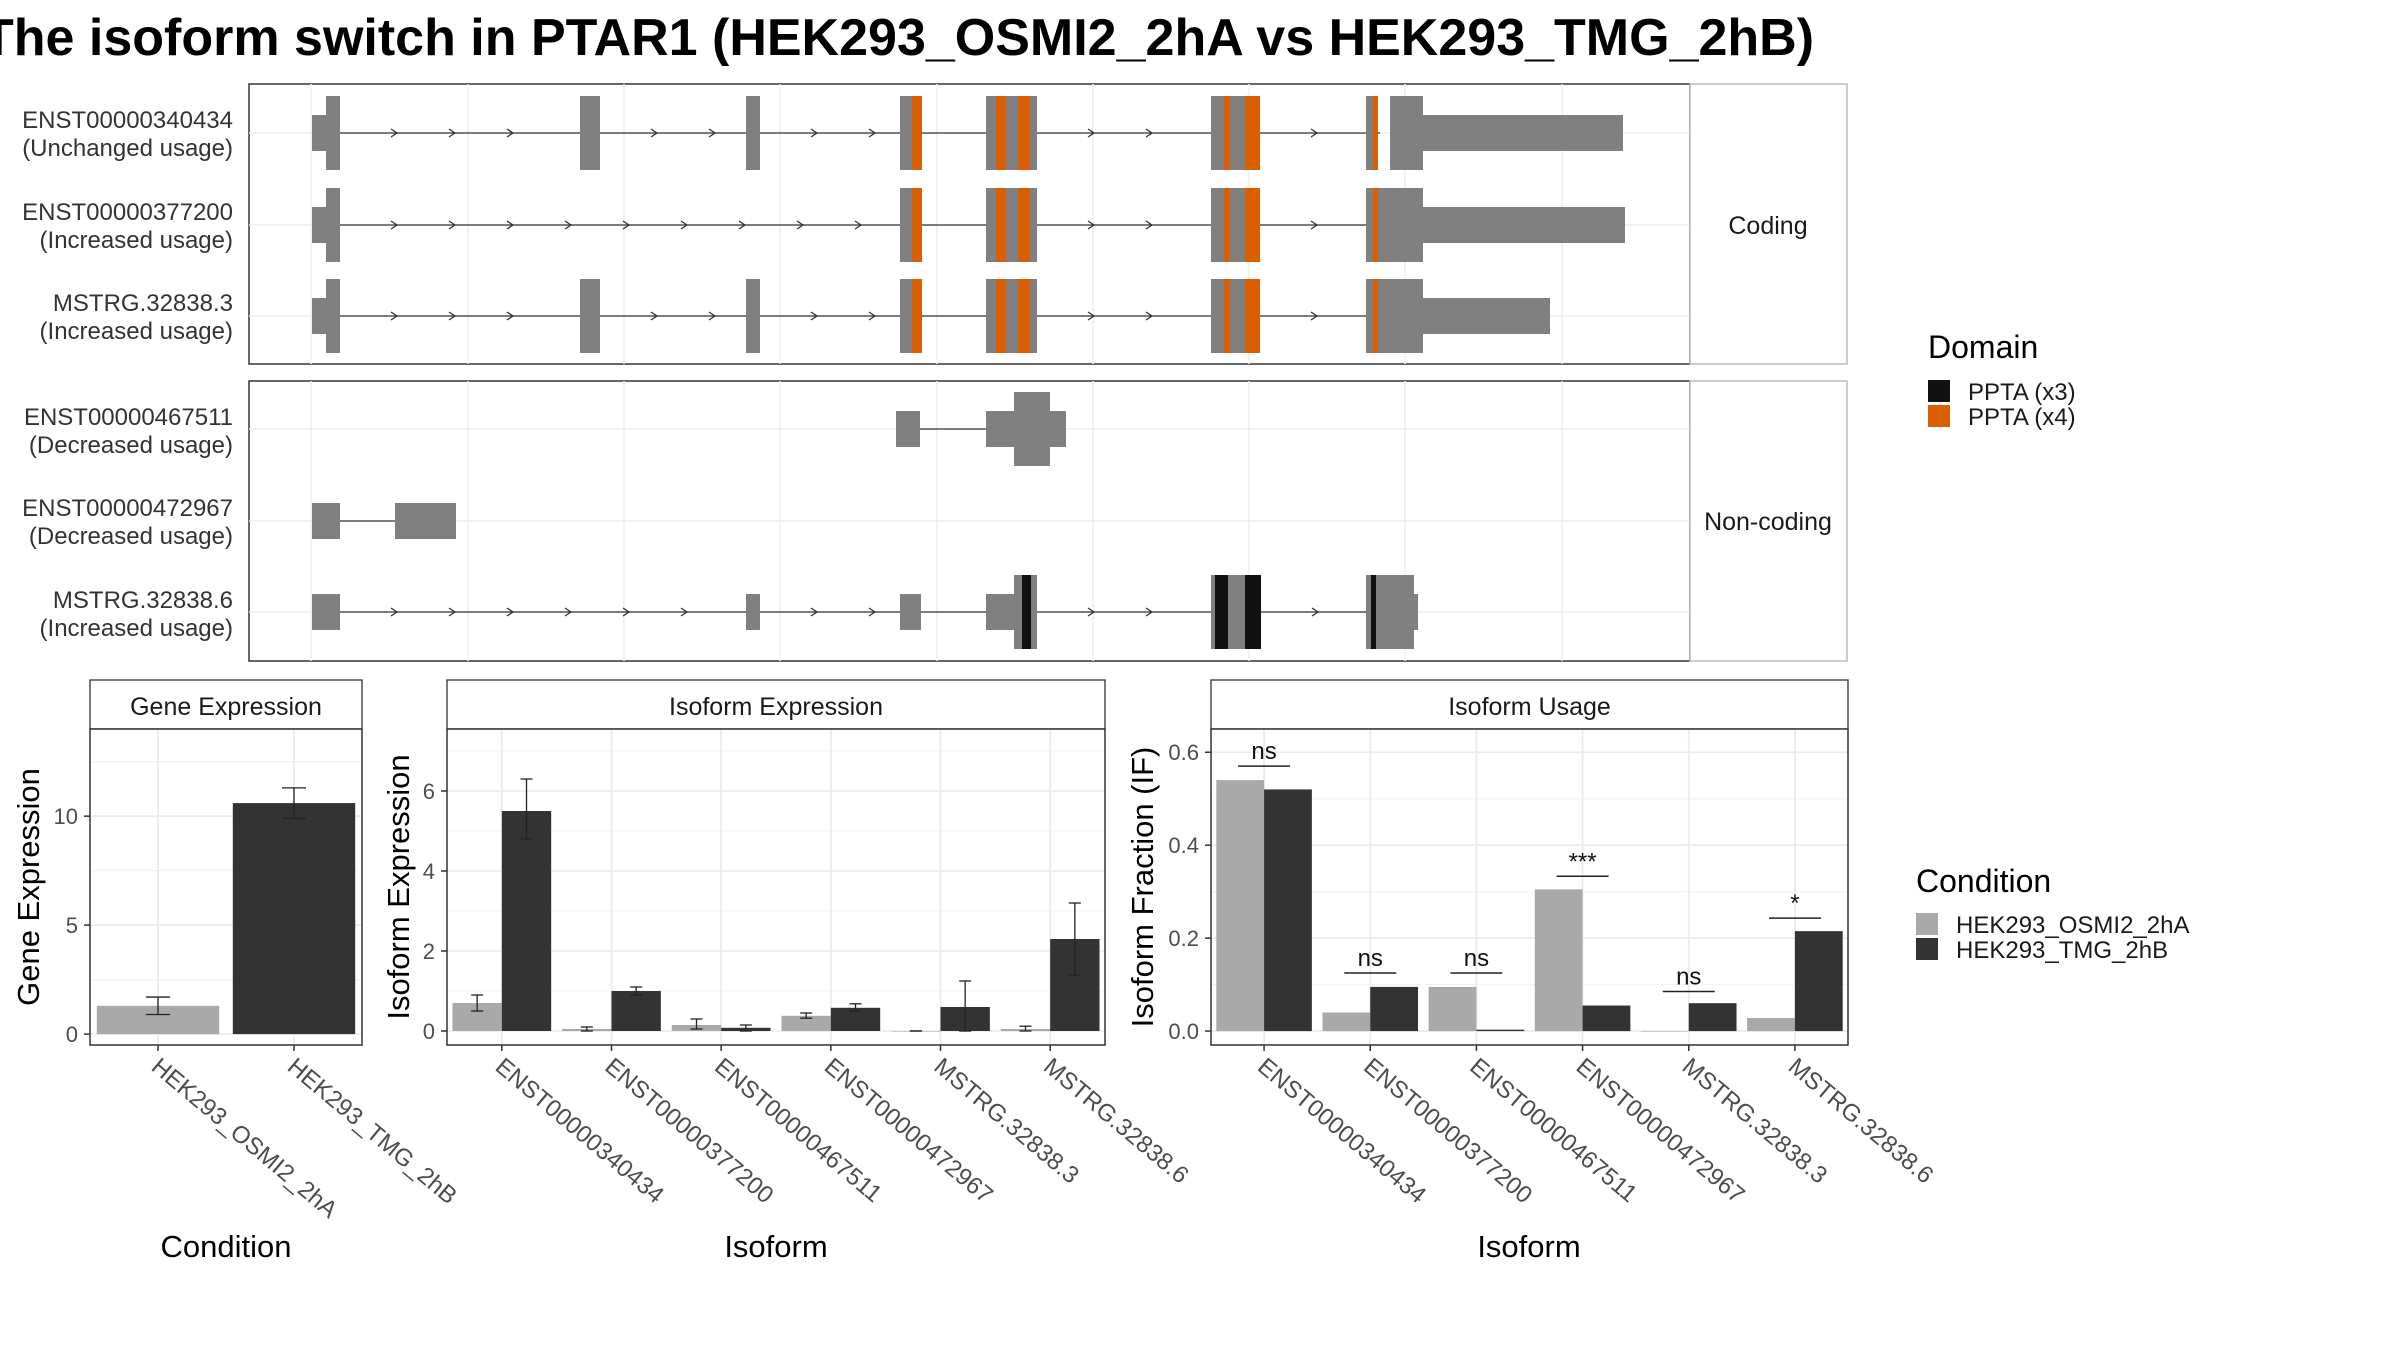  I want to click on noncoding-transcripts, so click(865, 520).